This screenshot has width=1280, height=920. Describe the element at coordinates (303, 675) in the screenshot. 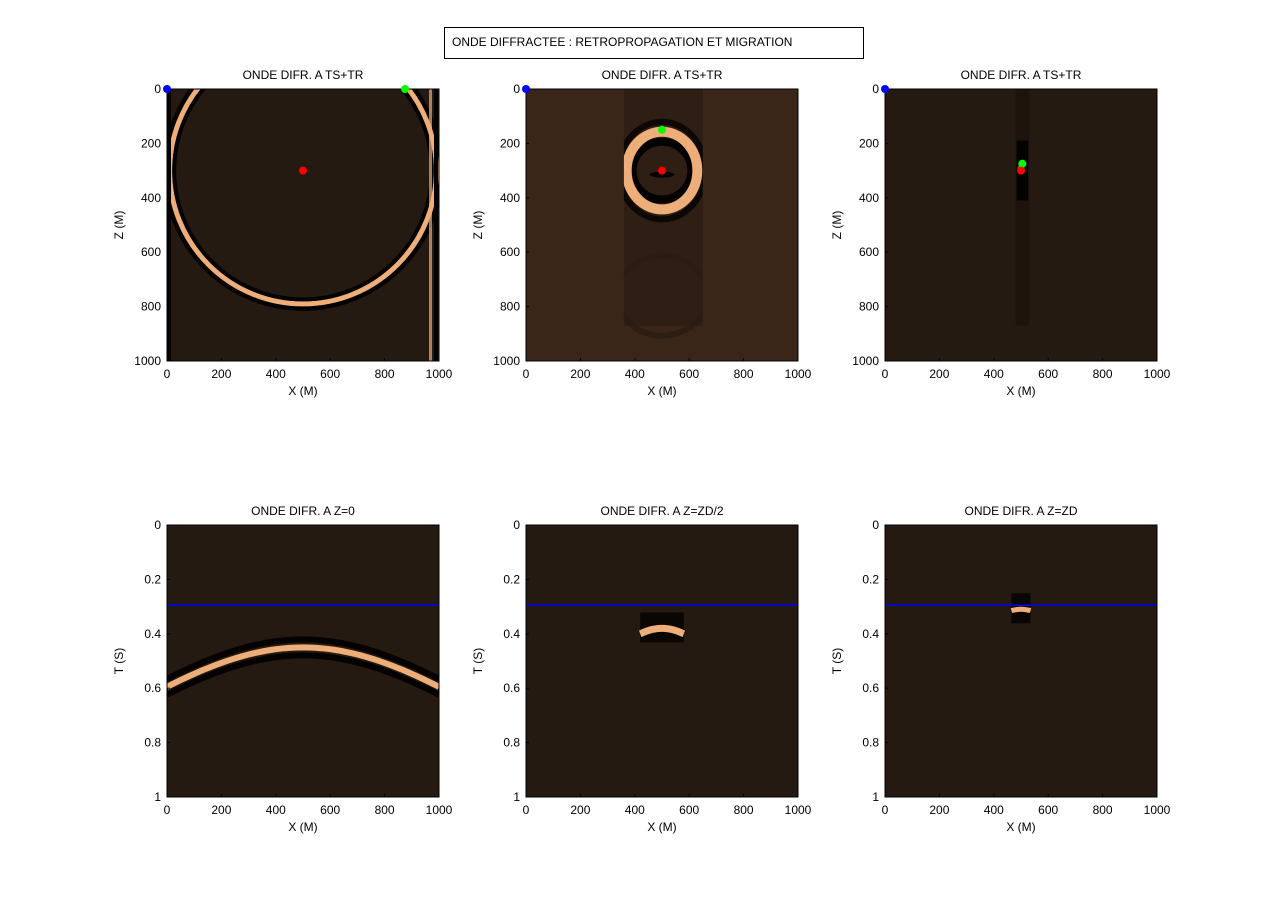

I see `event-dark-bottom` at that location.